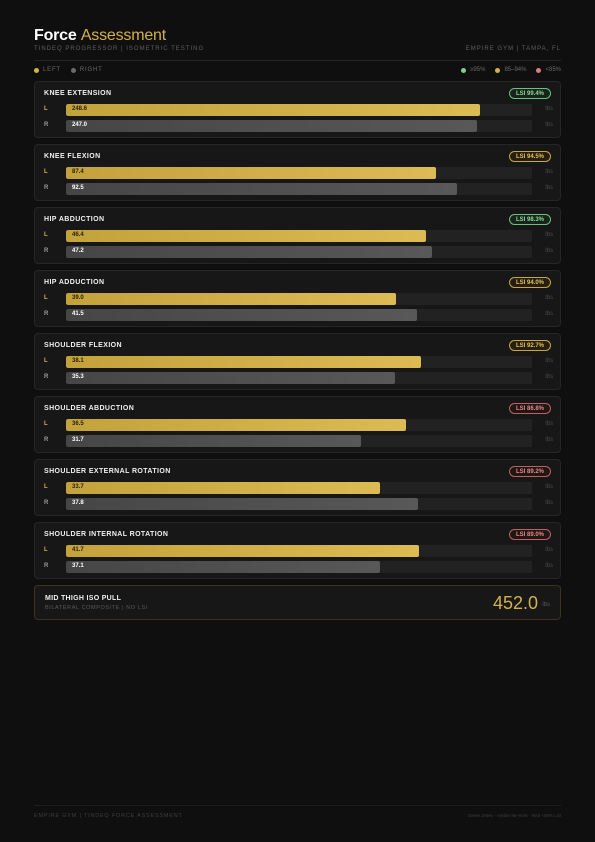  What do you see at coordinates (80, 109) in the screenshot?
I see `left-value: 248.6` at bounding box center [80, 109].